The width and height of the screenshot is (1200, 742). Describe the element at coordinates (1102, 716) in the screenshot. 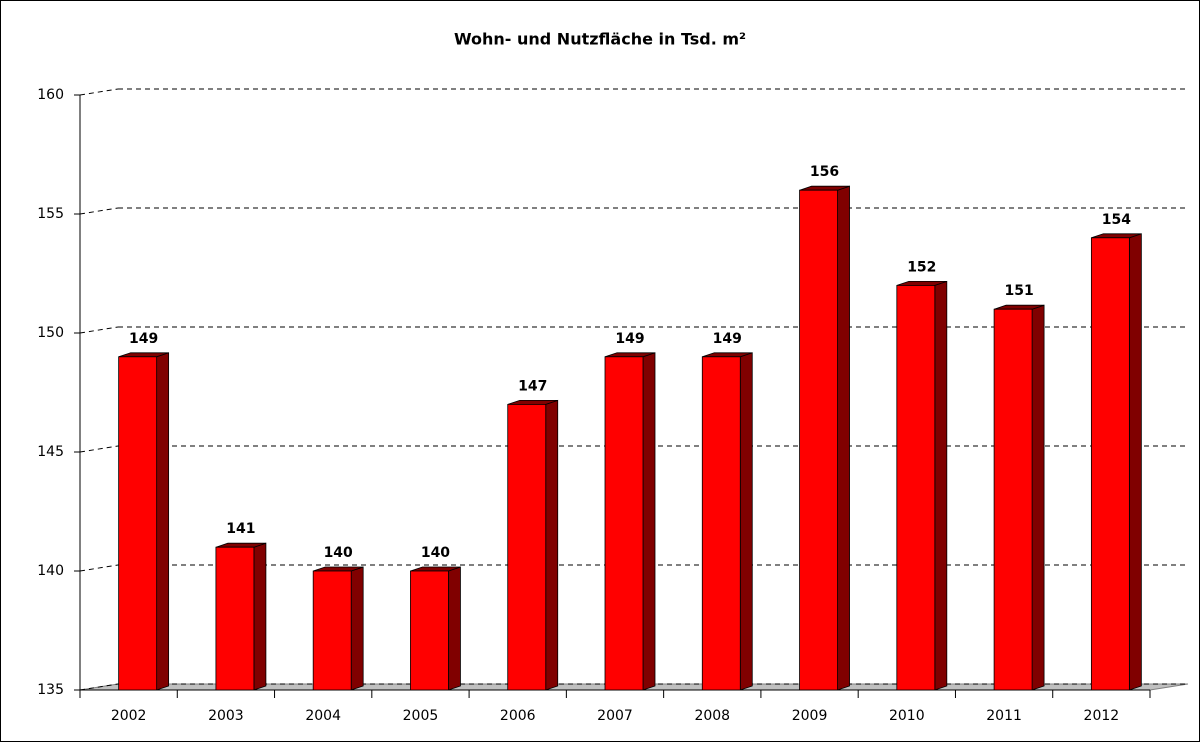

I see `x-tick-label: 2012` at that location.